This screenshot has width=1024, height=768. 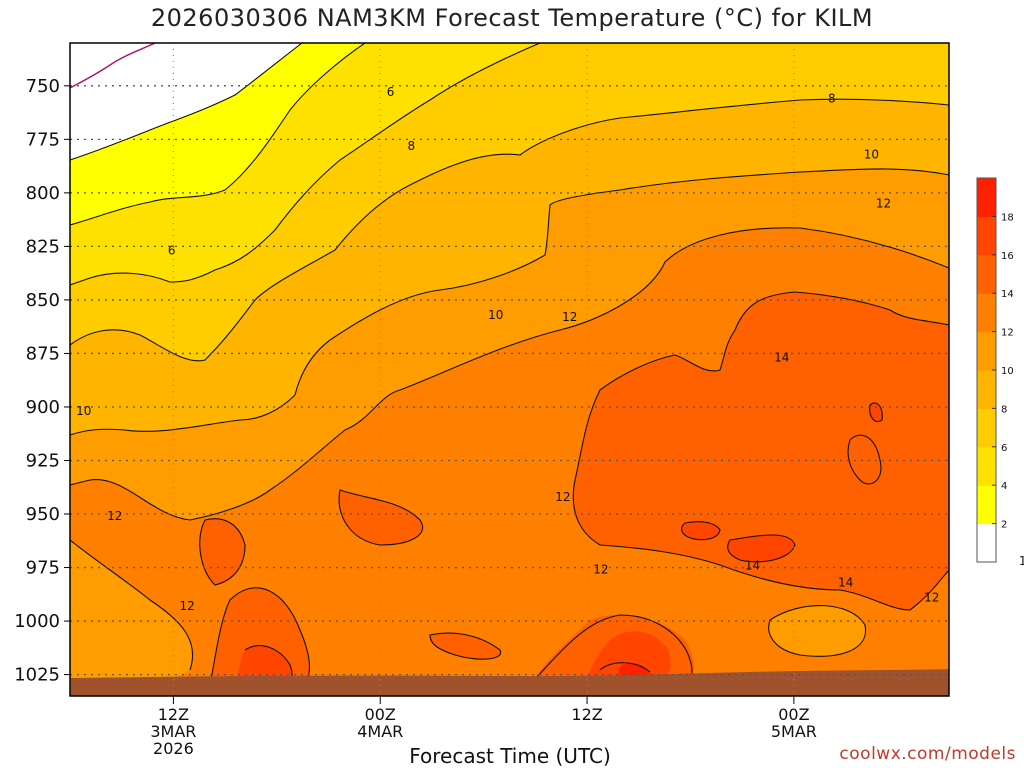 I want to click on y-tick-label: 1000, so click(x=37, y=621).